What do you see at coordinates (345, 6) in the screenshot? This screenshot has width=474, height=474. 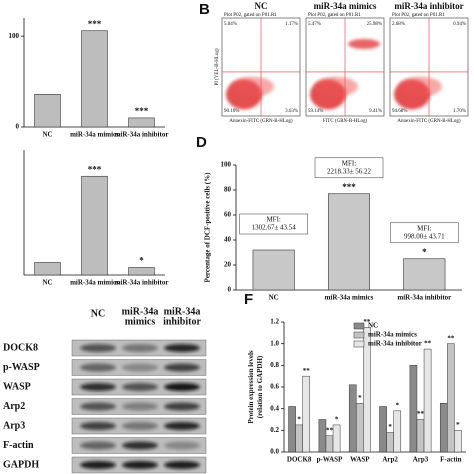 I see `plot-title: miR-34a mimics` at bounding box center [345, 6].